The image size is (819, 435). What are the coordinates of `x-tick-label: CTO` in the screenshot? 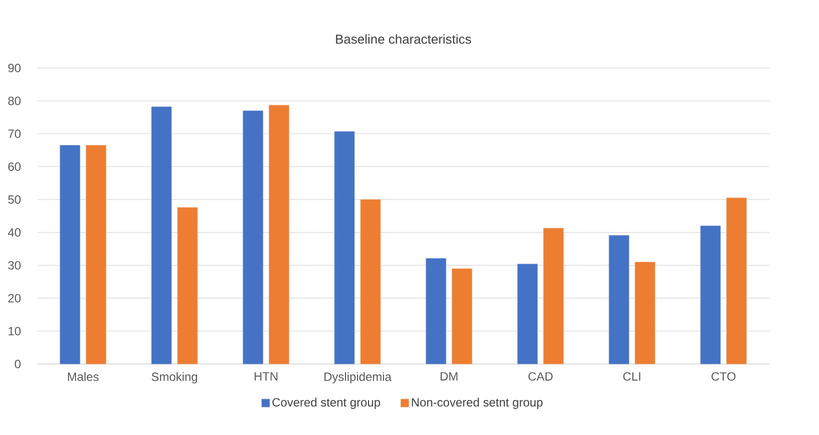 It's located at (724, 376).